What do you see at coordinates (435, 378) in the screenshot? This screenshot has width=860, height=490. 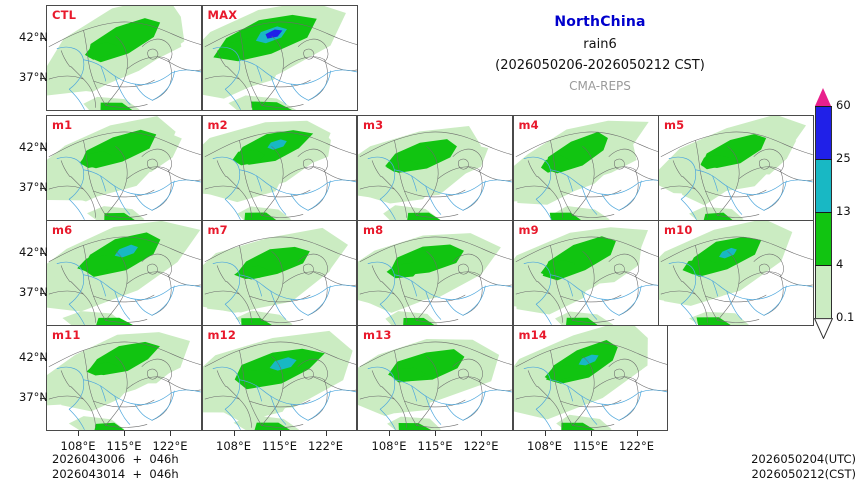 I see `map-panel-m13: m13` at bounding box center [435, 378].